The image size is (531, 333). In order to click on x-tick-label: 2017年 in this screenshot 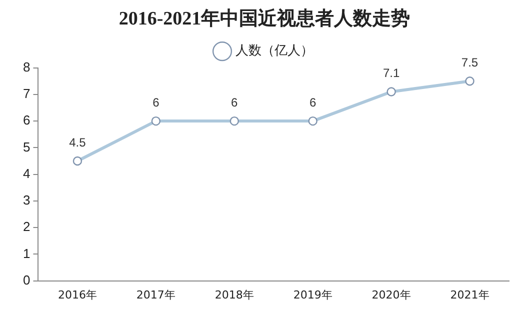, I will do `click(156, 295)`.